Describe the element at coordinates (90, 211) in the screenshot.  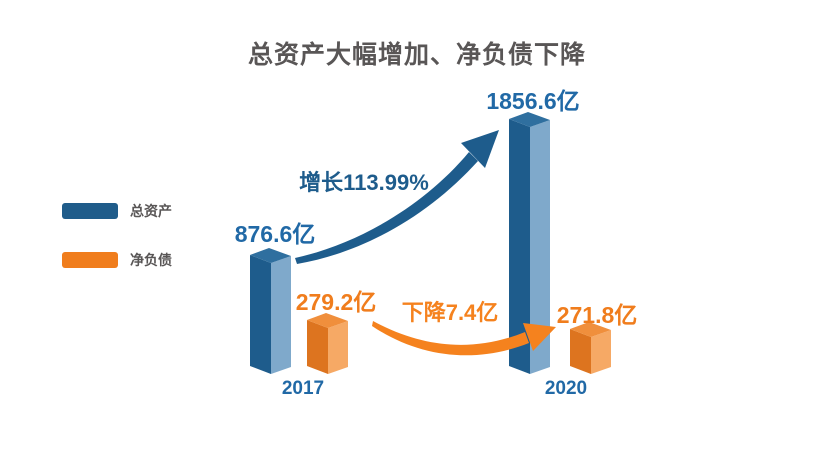
I see `legend-swatch-assets` at that location.